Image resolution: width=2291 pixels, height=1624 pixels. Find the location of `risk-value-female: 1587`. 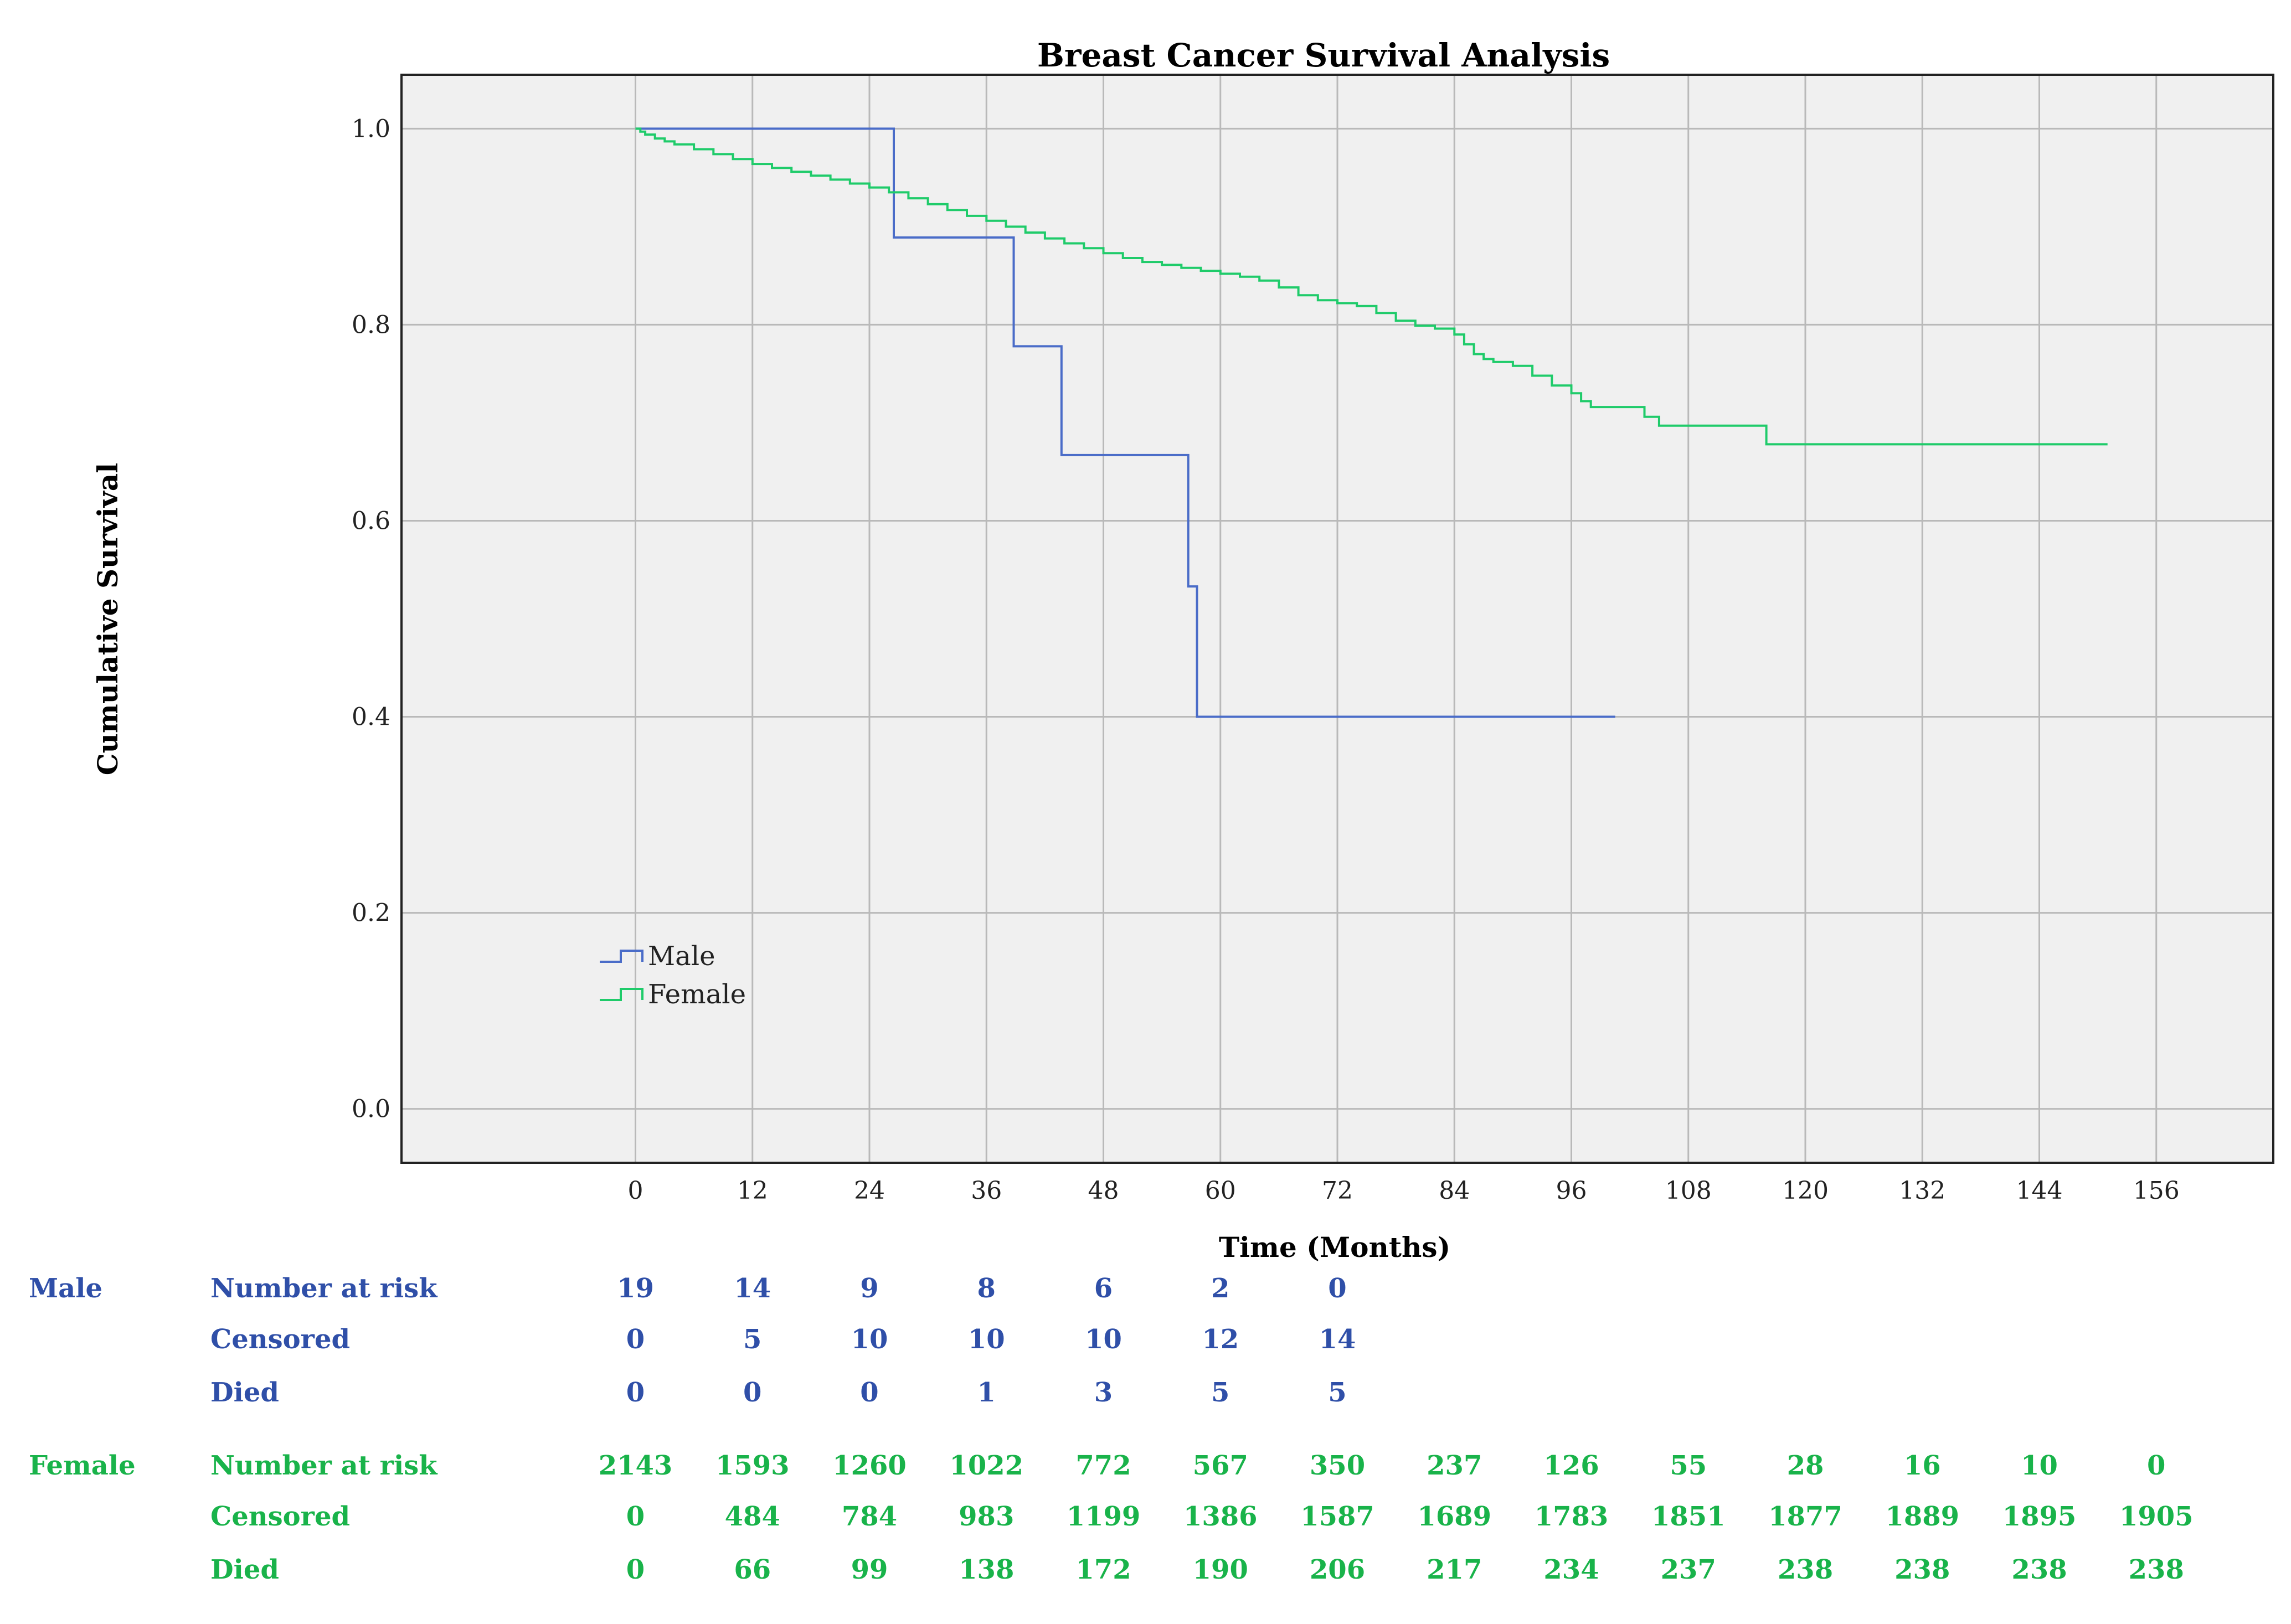

risk-value-female: 1587 is located at coordinates (1337, 1516).